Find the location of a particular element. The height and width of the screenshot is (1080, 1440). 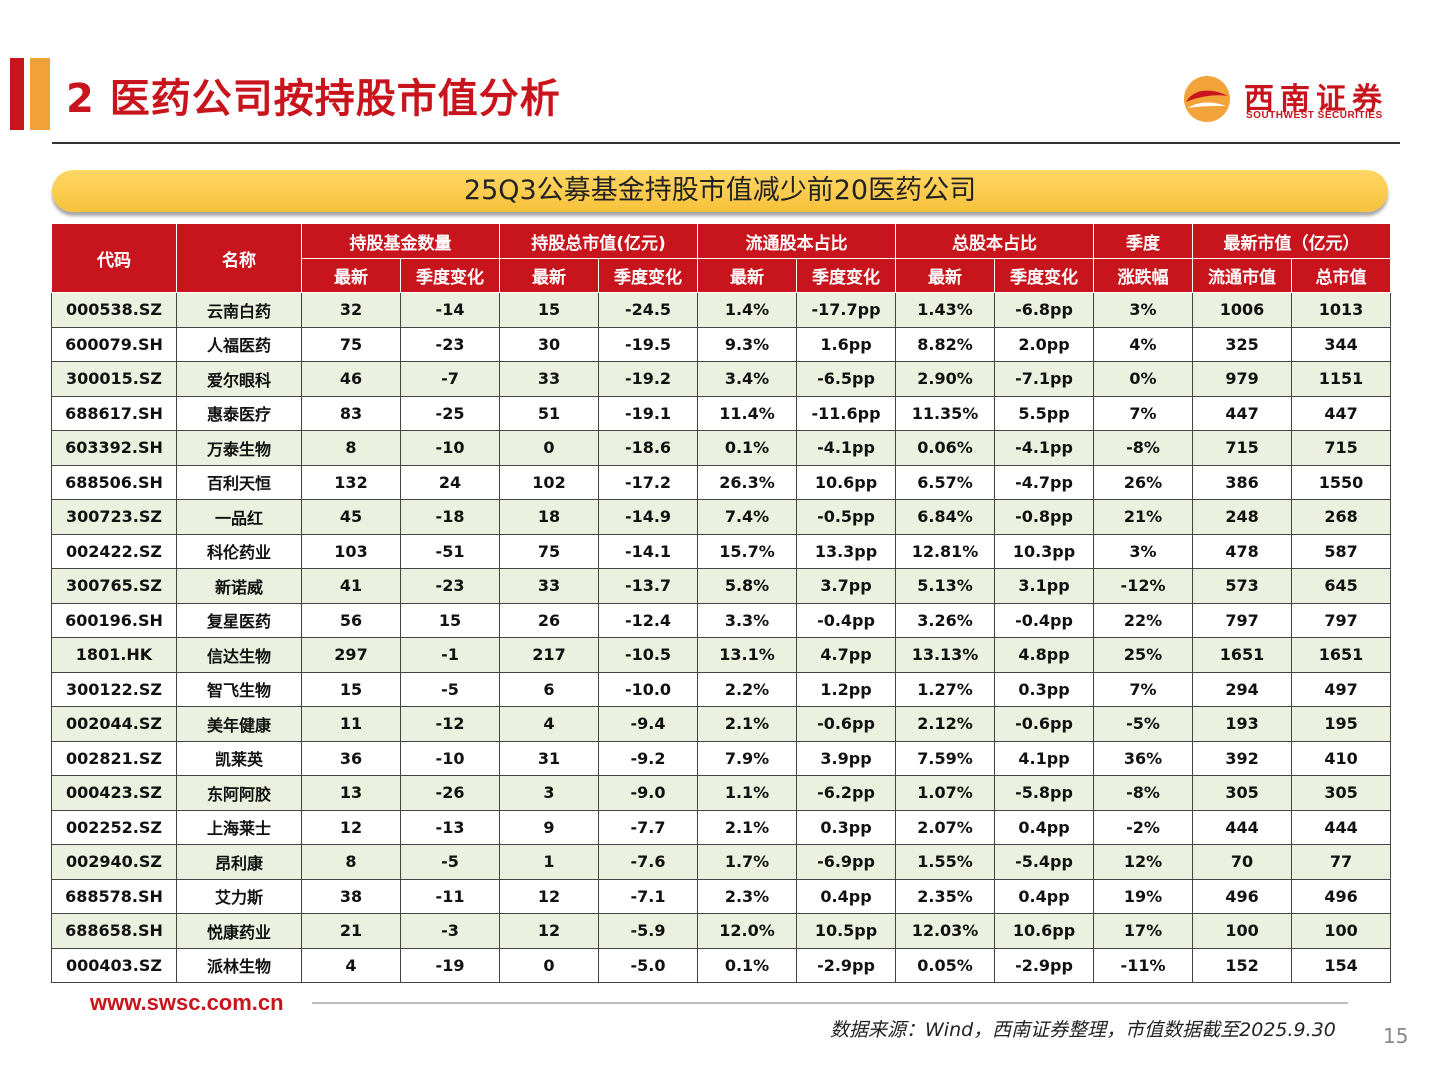

table-cell: 3% is located at coordinates (1143, 310).